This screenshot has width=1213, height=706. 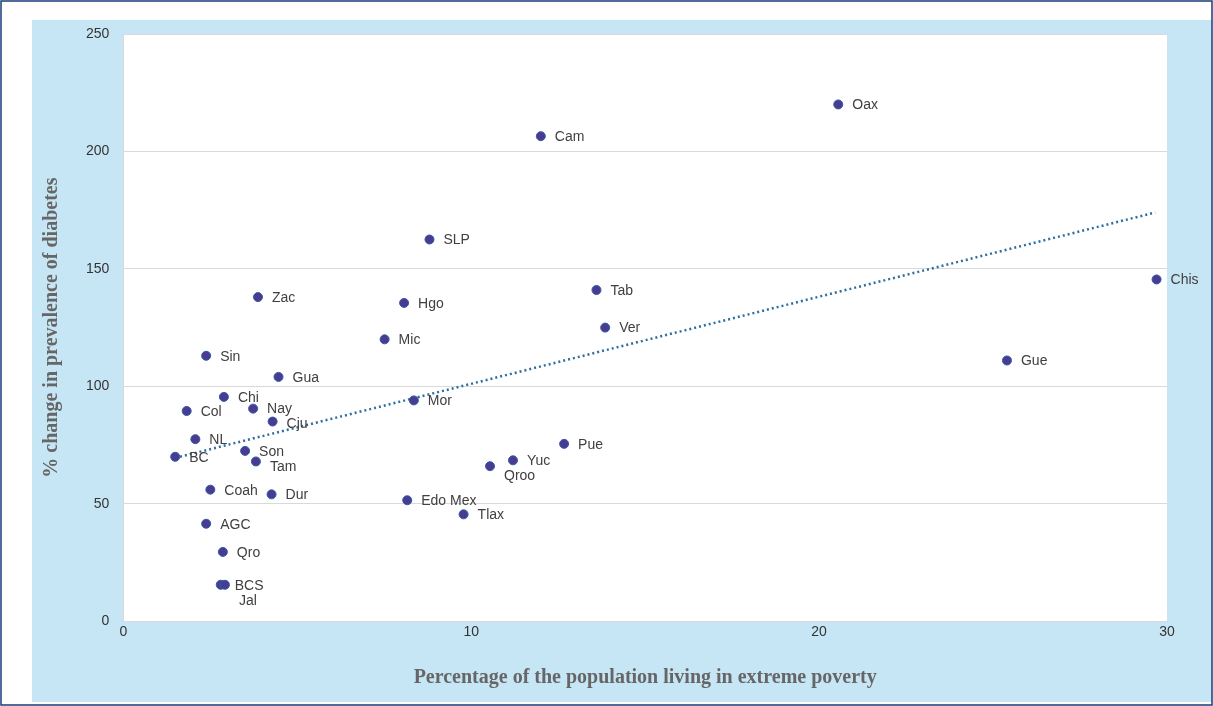 I want to click on annotation: Col, so click(x=211, y=410).